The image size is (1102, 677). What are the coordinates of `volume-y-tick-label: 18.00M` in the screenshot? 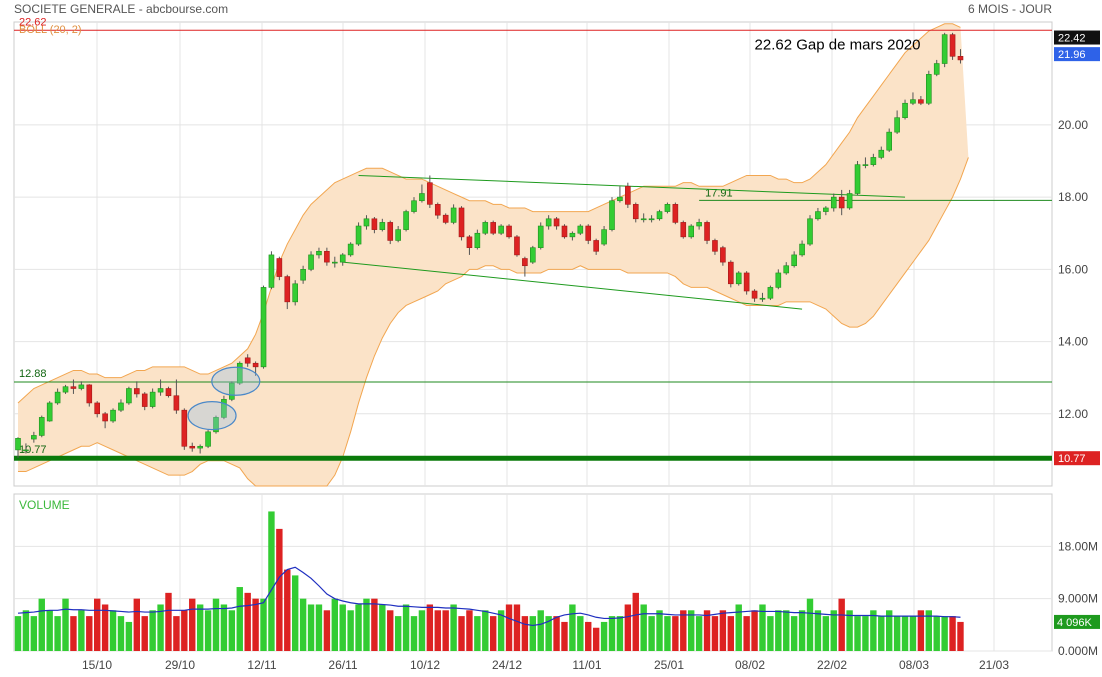 It's located at (1078, 546).